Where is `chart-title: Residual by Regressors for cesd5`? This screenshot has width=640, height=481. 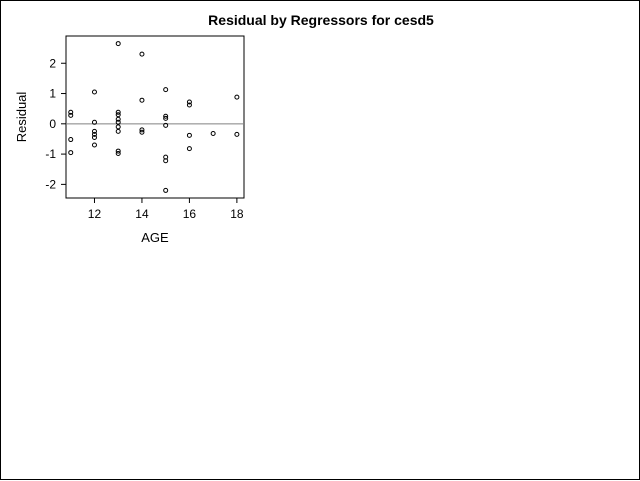
chart-title: Residual by Regressors for cesd5 is located at coordinates (321, 20).